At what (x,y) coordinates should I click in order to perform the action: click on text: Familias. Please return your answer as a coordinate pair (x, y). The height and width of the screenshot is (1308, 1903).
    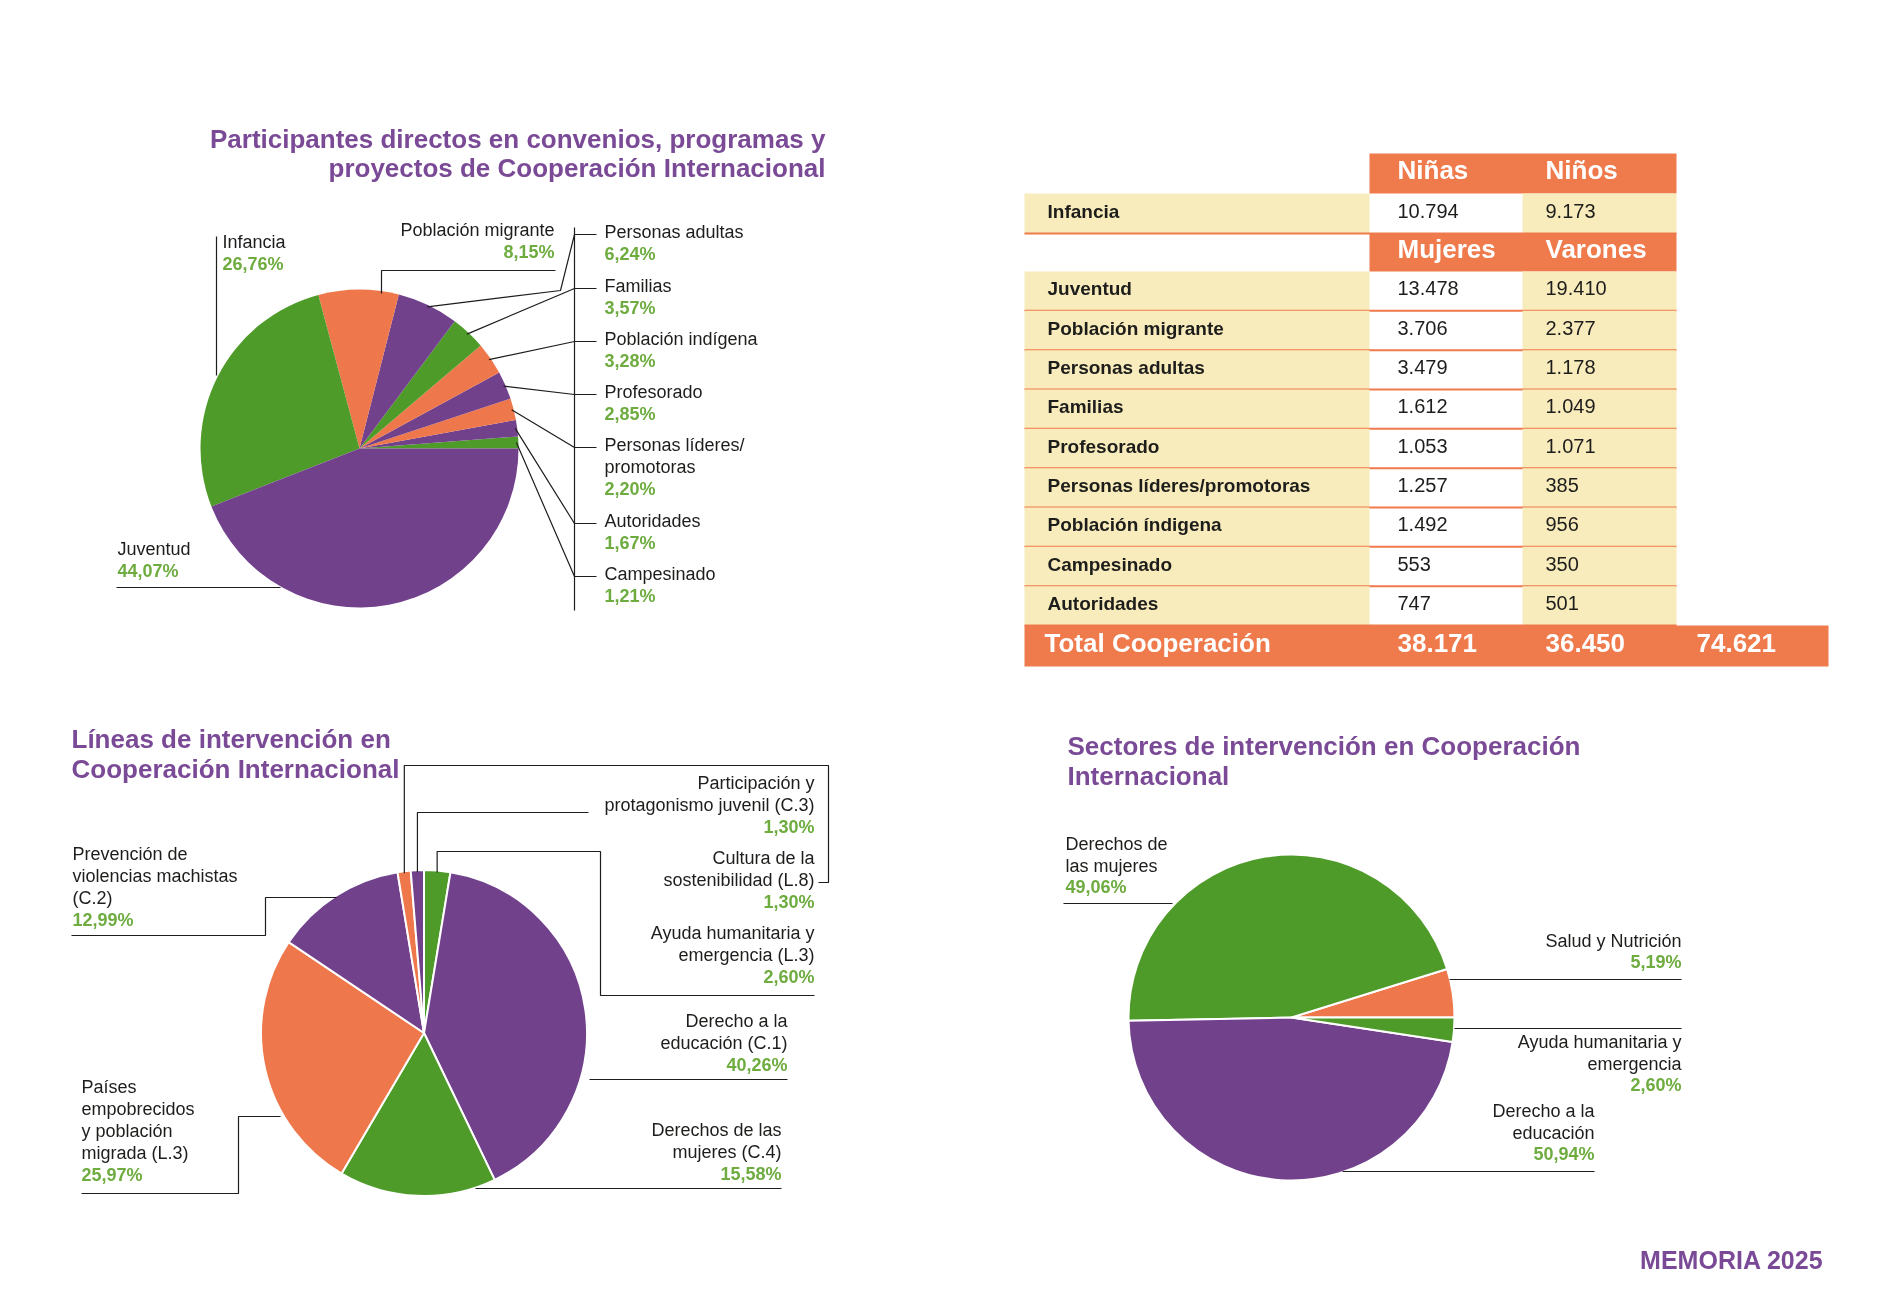
    Looking at the image, I should click on (1085, 407).